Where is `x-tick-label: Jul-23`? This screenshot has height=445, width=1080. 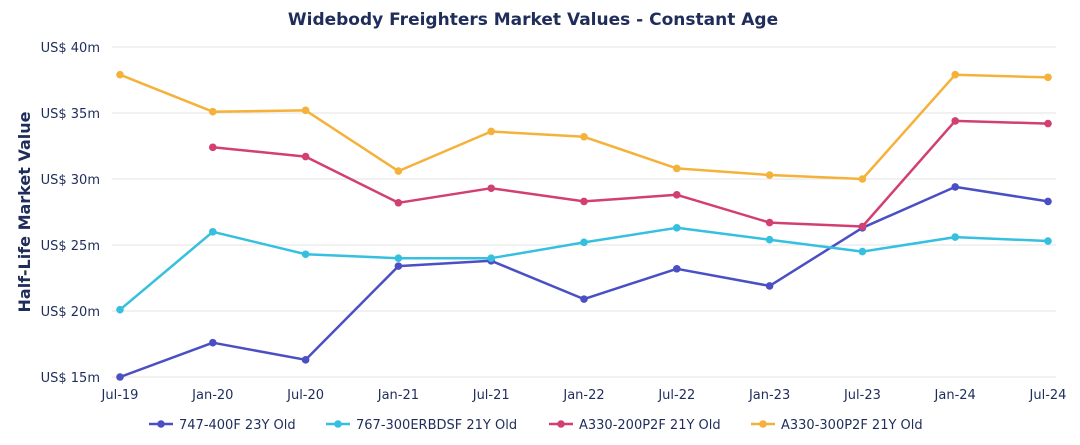 x-tick-label: Jul-23 is located at coordinates (862, 395).